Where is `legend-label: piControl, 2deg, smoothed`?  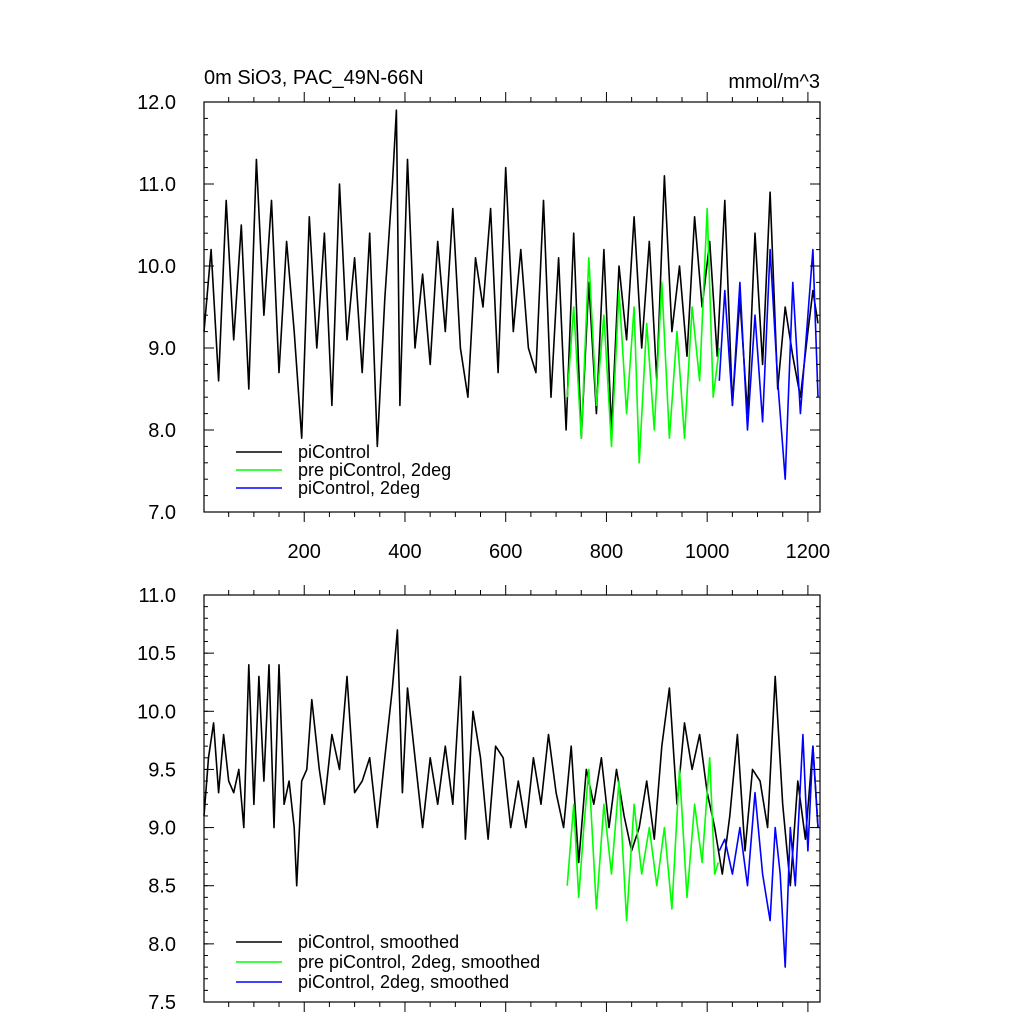 legend-label: piControl, 2deg, smoothed is located at coordinates (403, 982).